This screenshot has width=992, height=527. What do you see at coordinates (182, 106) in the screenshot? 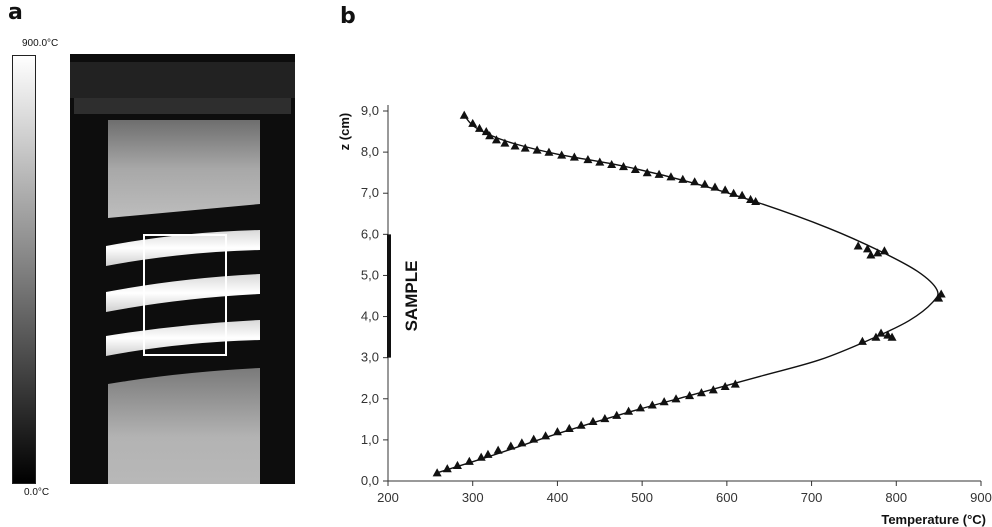
I see `top-rim` at bounding box center [182, 106].